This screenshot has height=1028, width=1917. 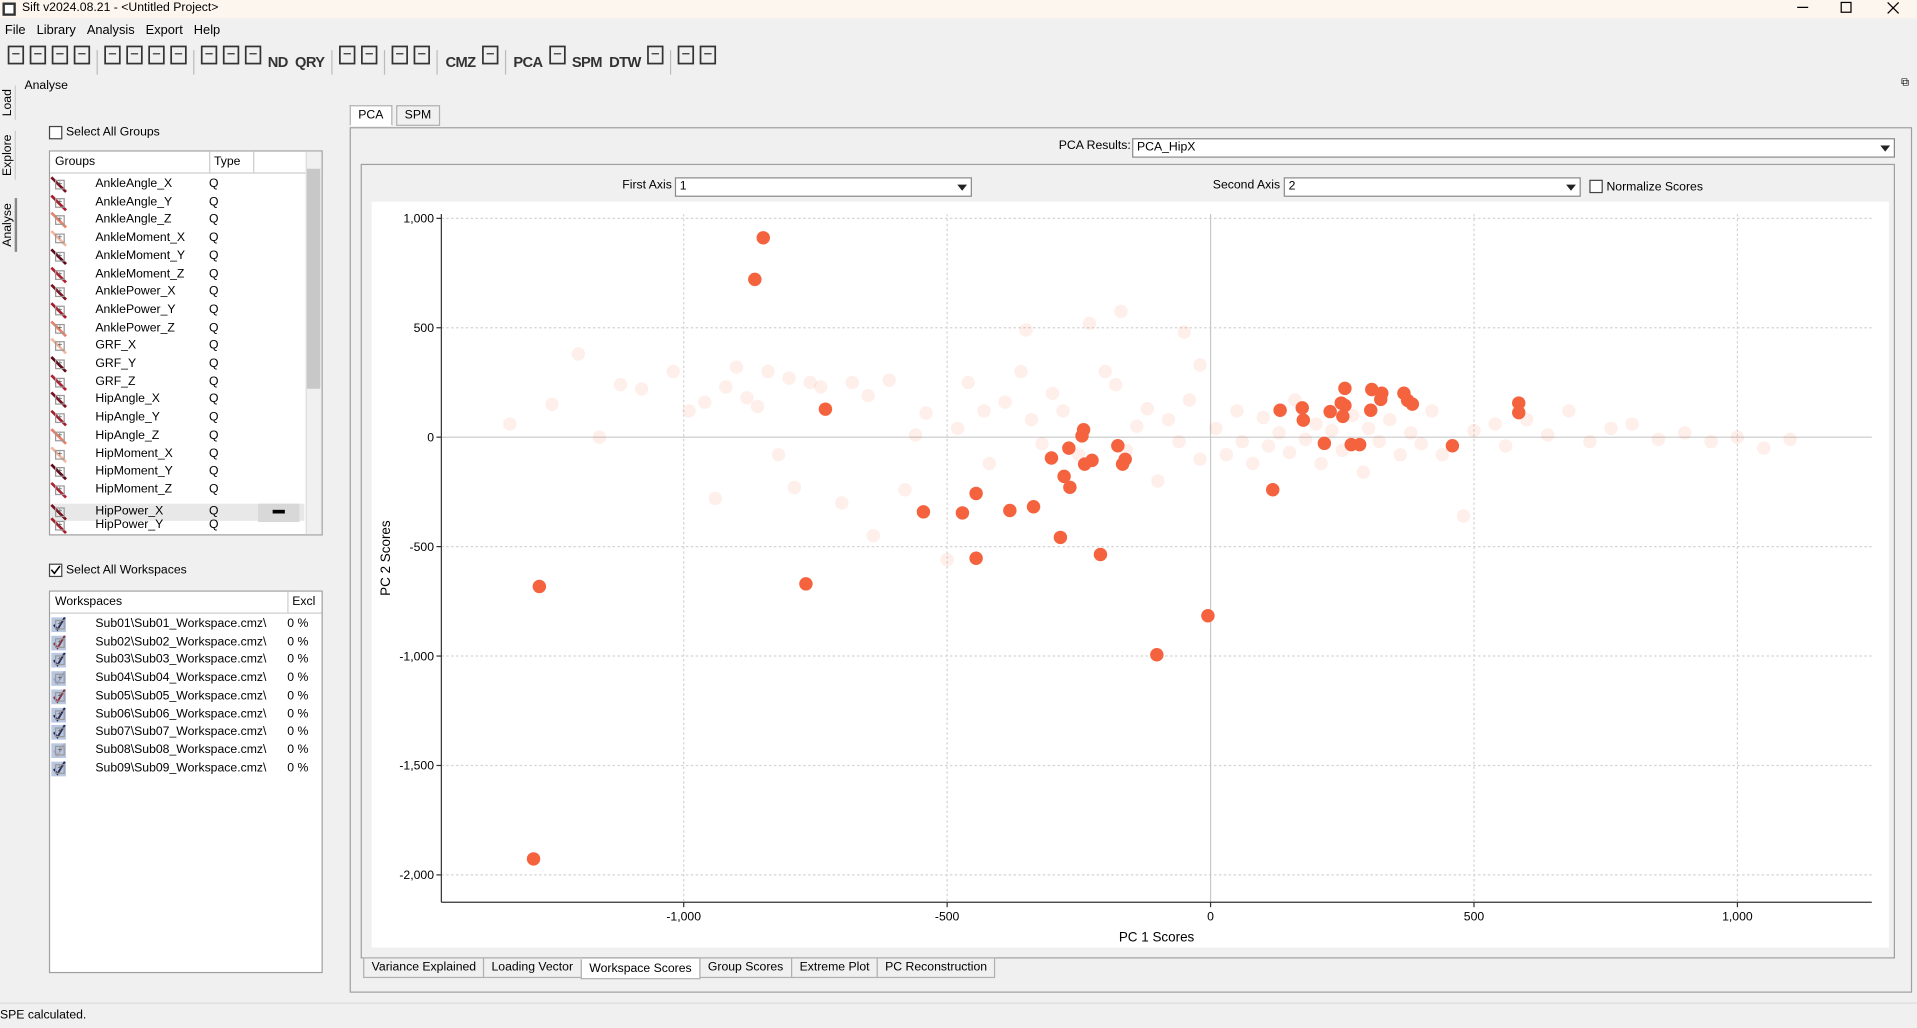 What do you see at coordinates (110, 30) in the screenshot?
I see `menu-item: Analysis` at bounding box center [110, 30].